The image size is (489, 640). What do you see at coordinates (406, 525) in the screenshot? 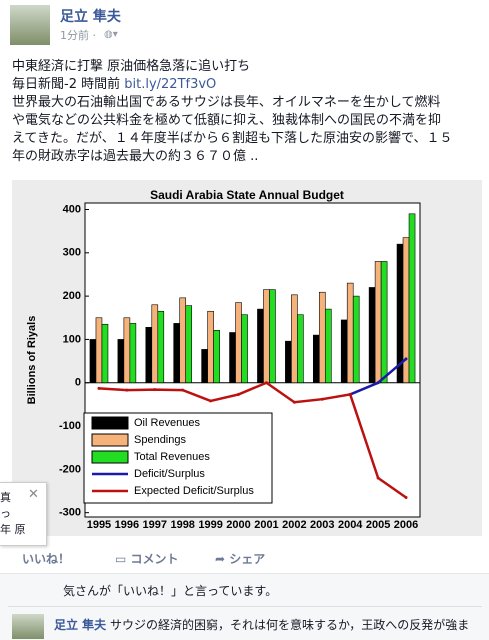
I see `x-tick-label: 2006` at bounding box center [406, 525].